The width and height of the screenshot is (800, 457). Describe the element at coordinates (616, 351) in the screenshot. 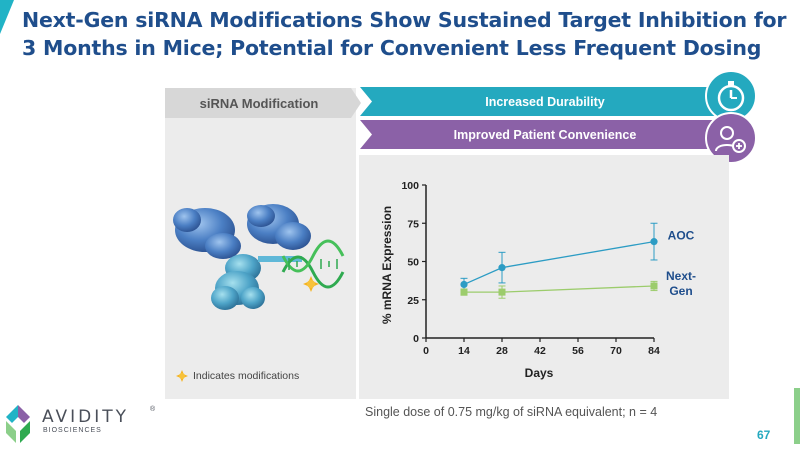

I see `x-tick-label: 70` at that location.